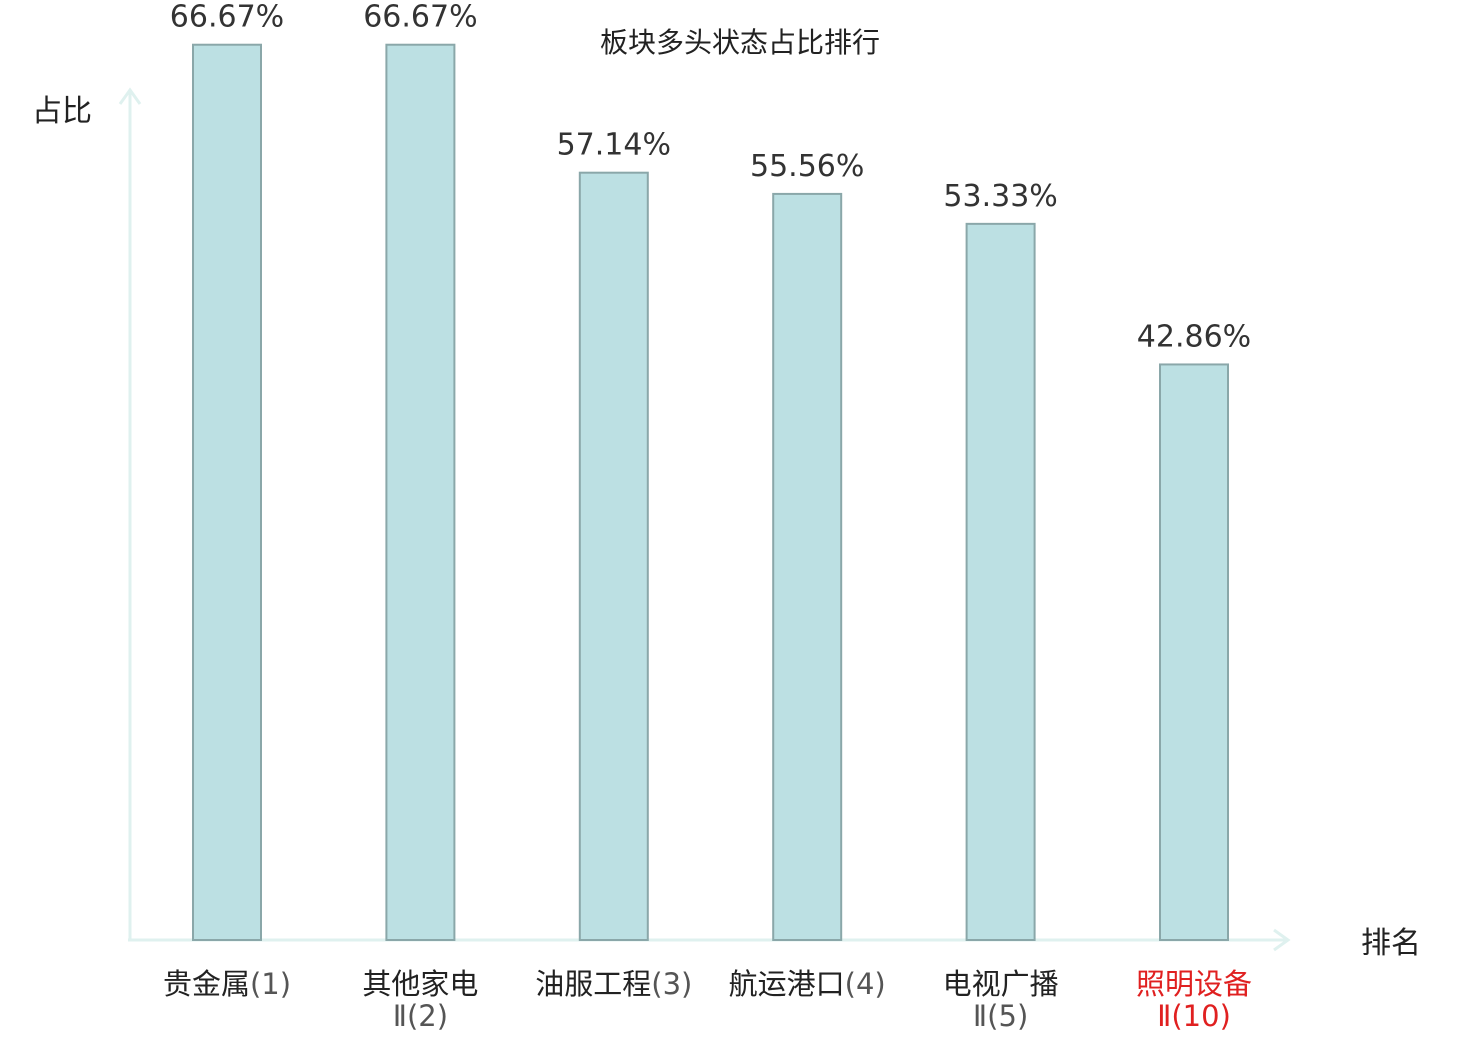  Describe the element at coordinates (1001, 984) in the screenshot. I see `tick-label: 电视广播` at that location.